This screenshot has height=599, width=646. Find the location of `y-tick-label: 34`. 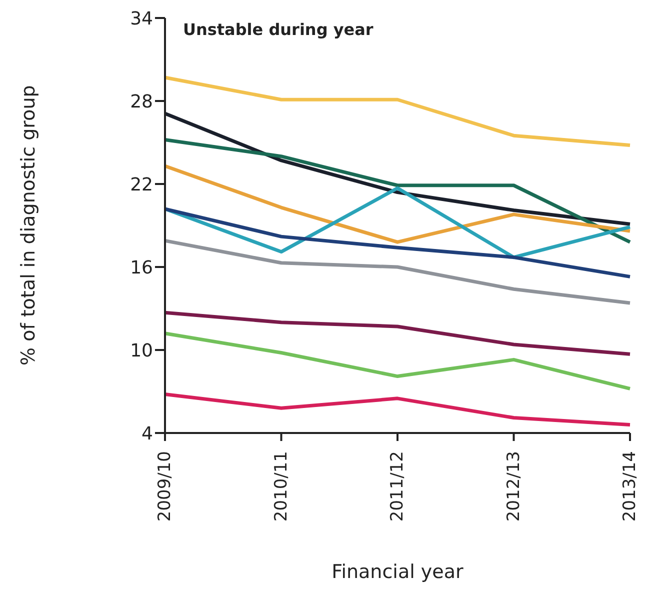

y-tick-label: 34 is located at coordinates (141, 19).